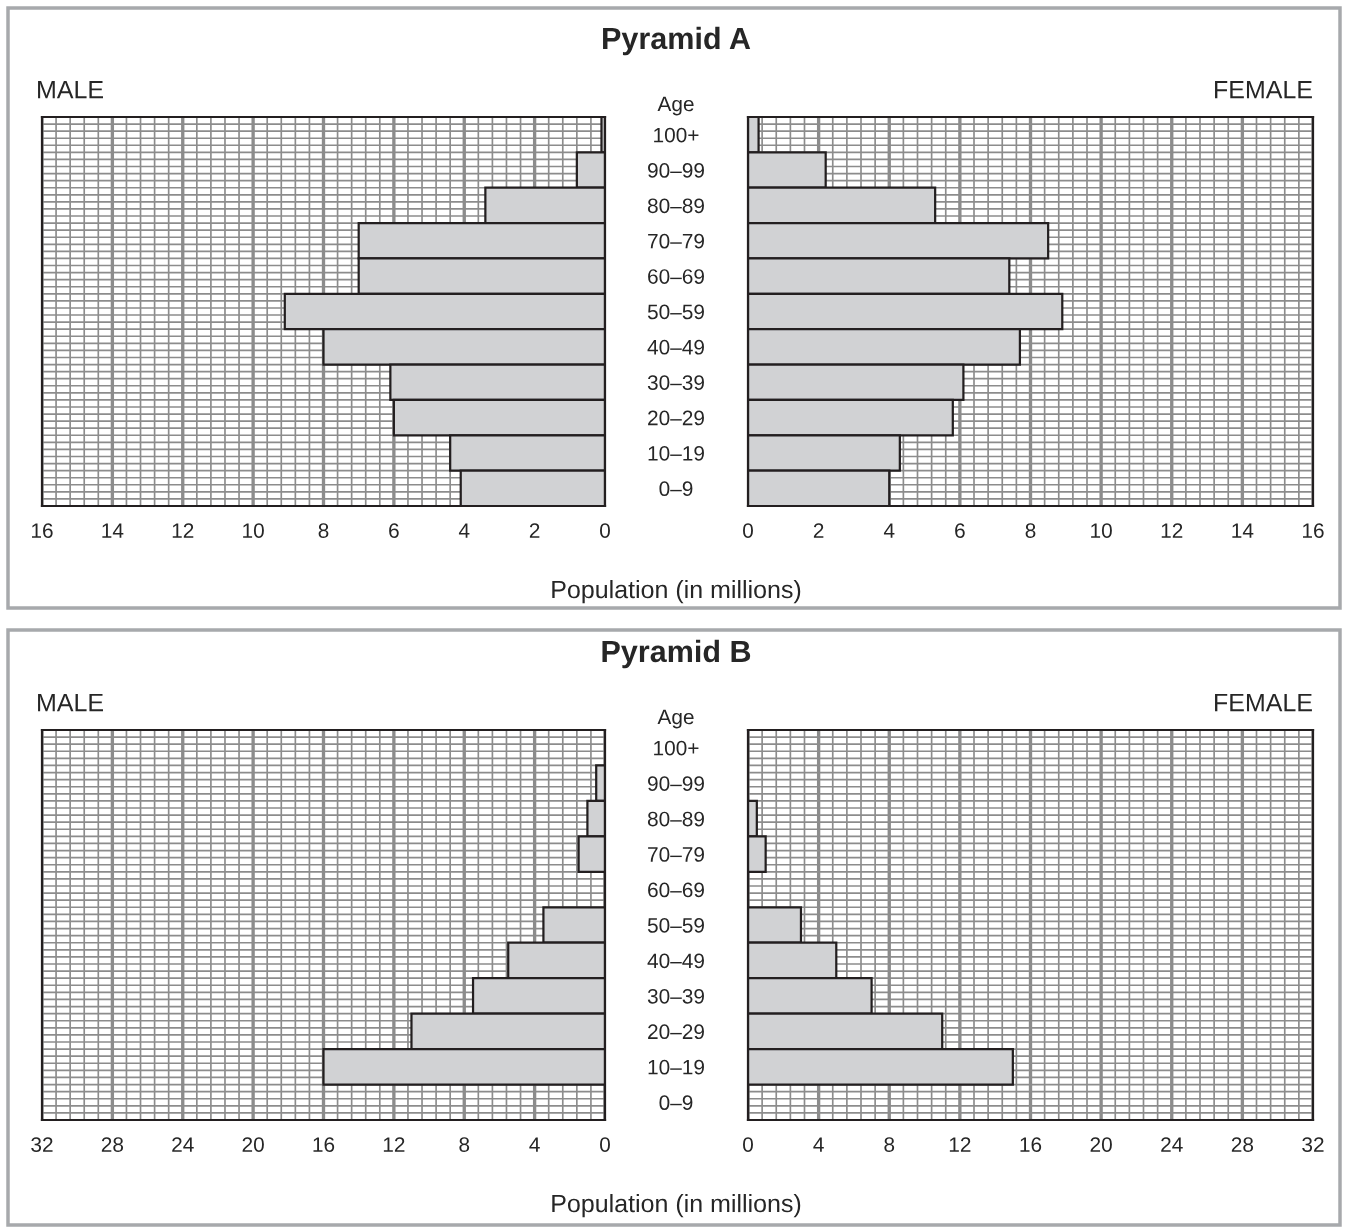  What do you see at coordinates (676, 654) in the screenshot?
I see `text: Pyramid B` at bounding box center [676, 654].